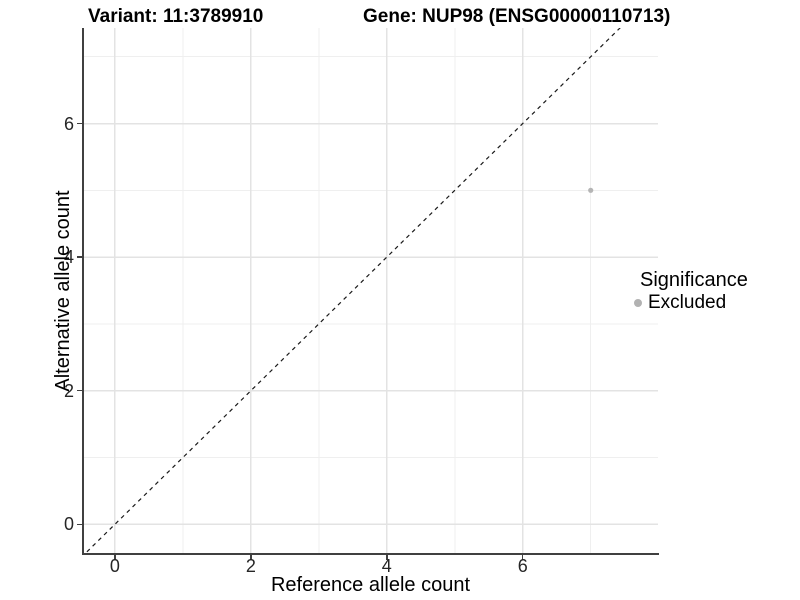 The image size is (800, 600). I want to click on legend-item-excluded: Excluded, so click(688, 303).